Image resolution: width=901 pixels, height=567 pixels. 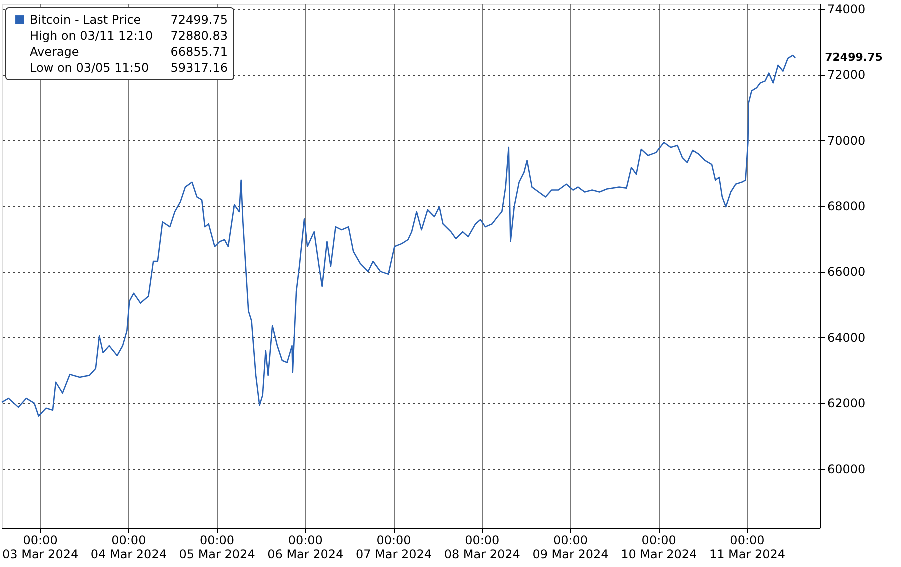 What do you see at coordinates (199, 20) in the screenshot?
I see `annotation: 72499.75` at bounding box center [199, 20].